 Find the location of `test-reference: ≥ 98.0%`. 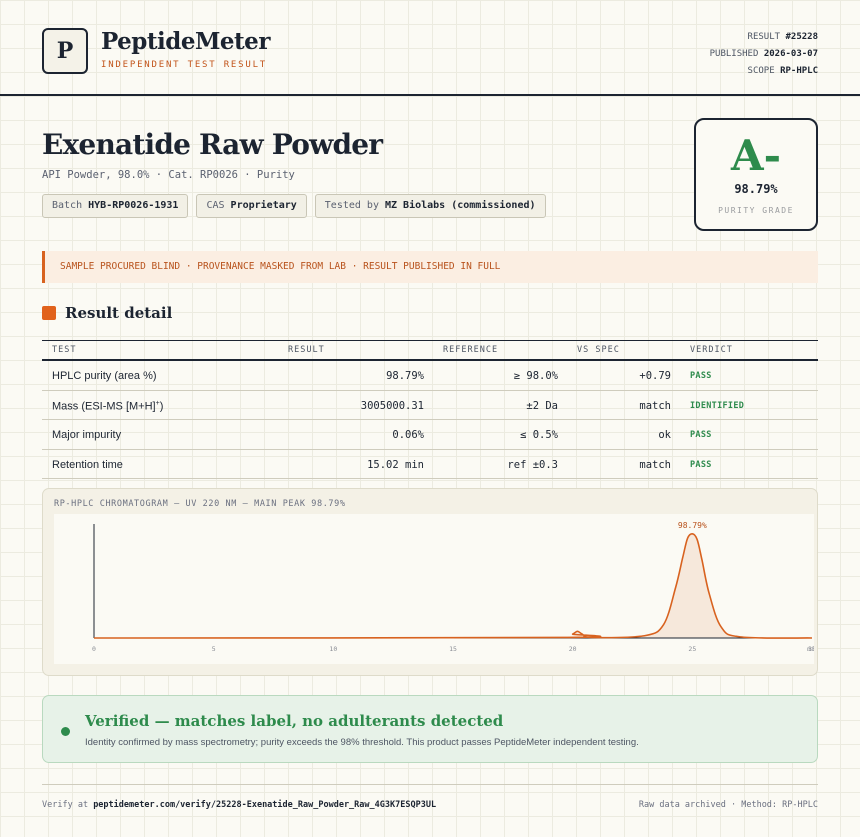

test-reference: ≥ 98.0% is located at coordinates (535, 376).